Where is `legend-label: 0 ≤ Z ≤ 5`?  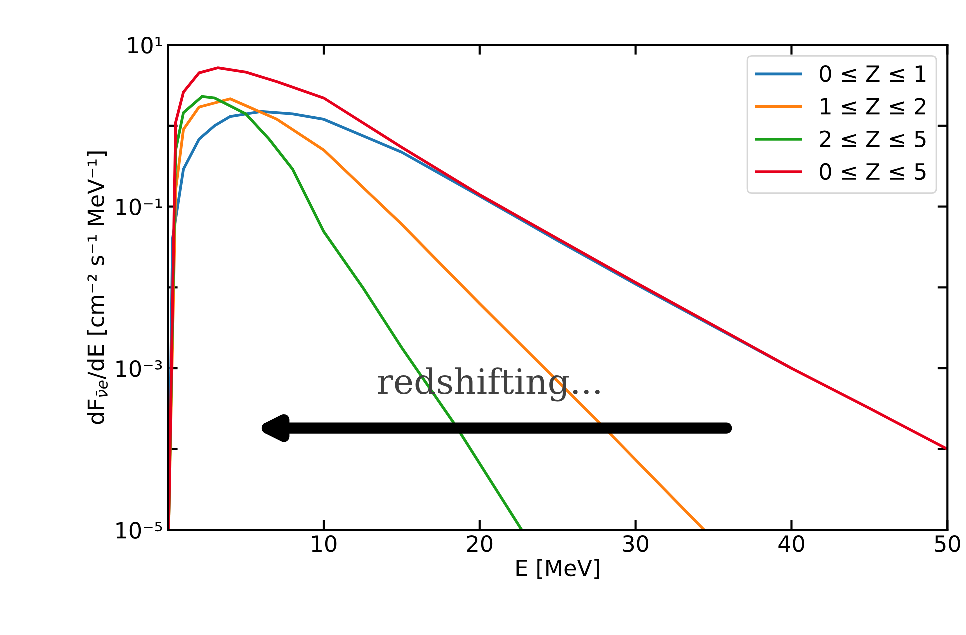
legend-label: 0 ≤ Z ≤ 5 is located at coordinates (873, 171).